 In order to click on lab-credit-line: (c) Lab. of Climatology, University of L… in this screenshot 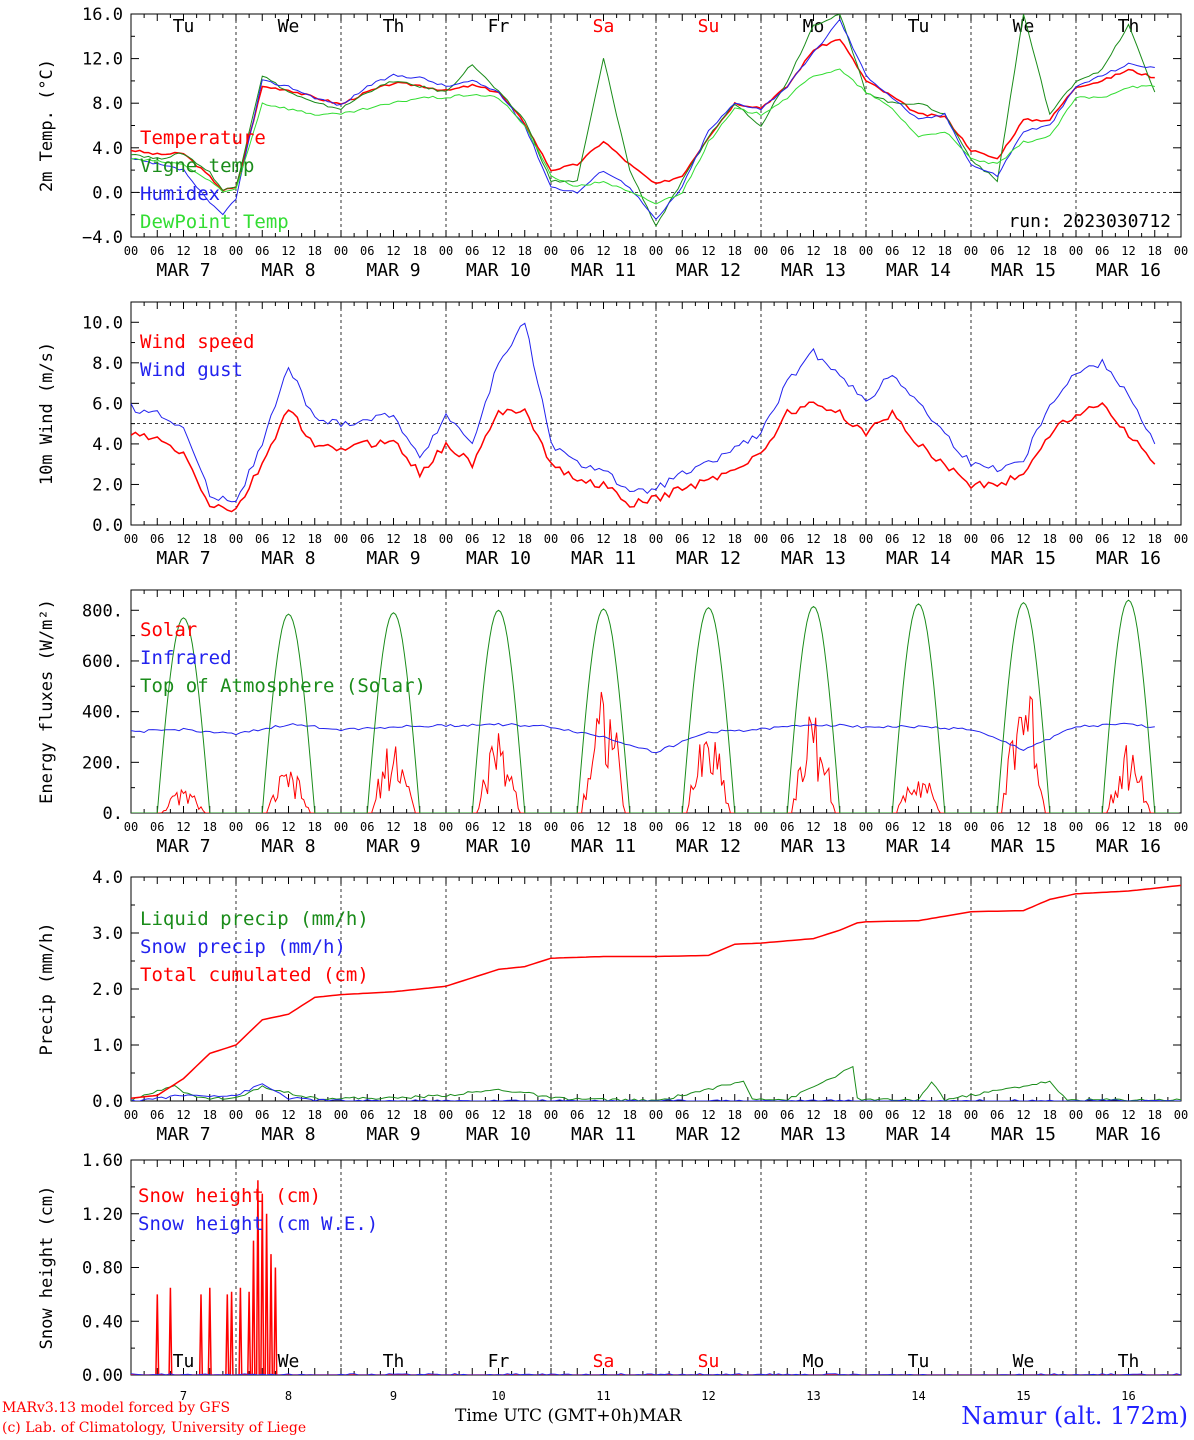, I will do `click(154, 1428)`.